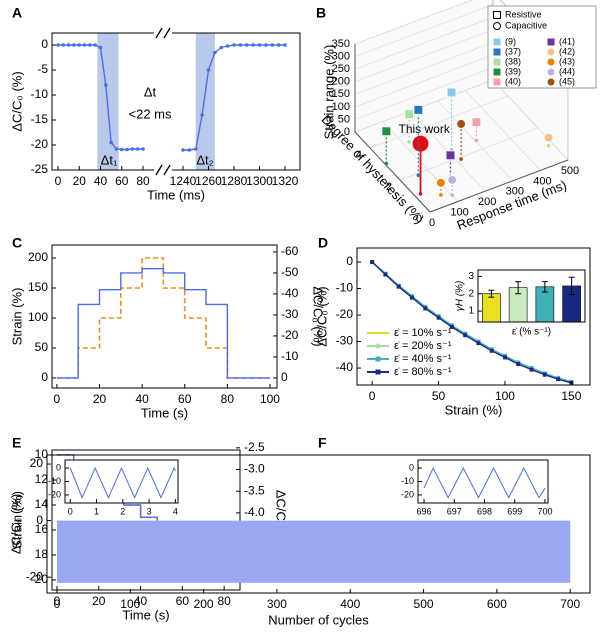 This screenshot has width=600, height=633. Describe the element at coordinates (164, 412) in the screenshot. I see `x-axis-label: Time (s)` at that location.